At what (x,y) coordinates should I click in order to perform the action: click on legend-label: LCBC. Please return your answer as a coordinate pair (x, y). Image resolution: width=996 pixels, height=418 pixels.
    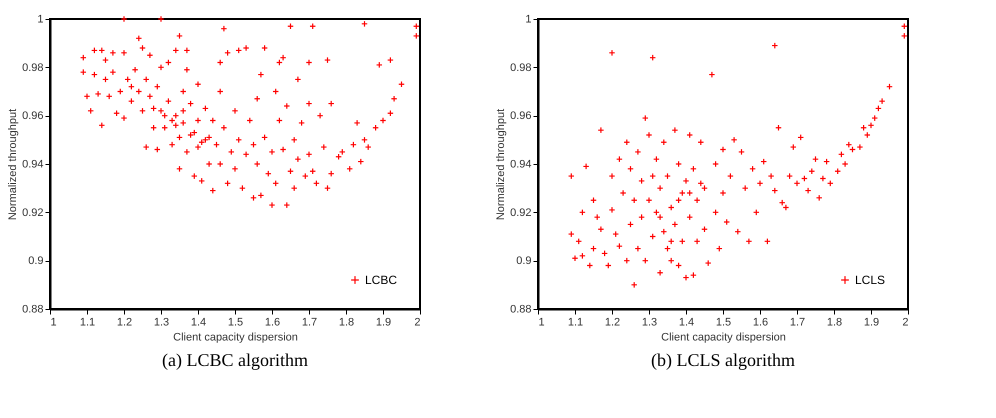
    Looking at the image, I should click on (381, 280).